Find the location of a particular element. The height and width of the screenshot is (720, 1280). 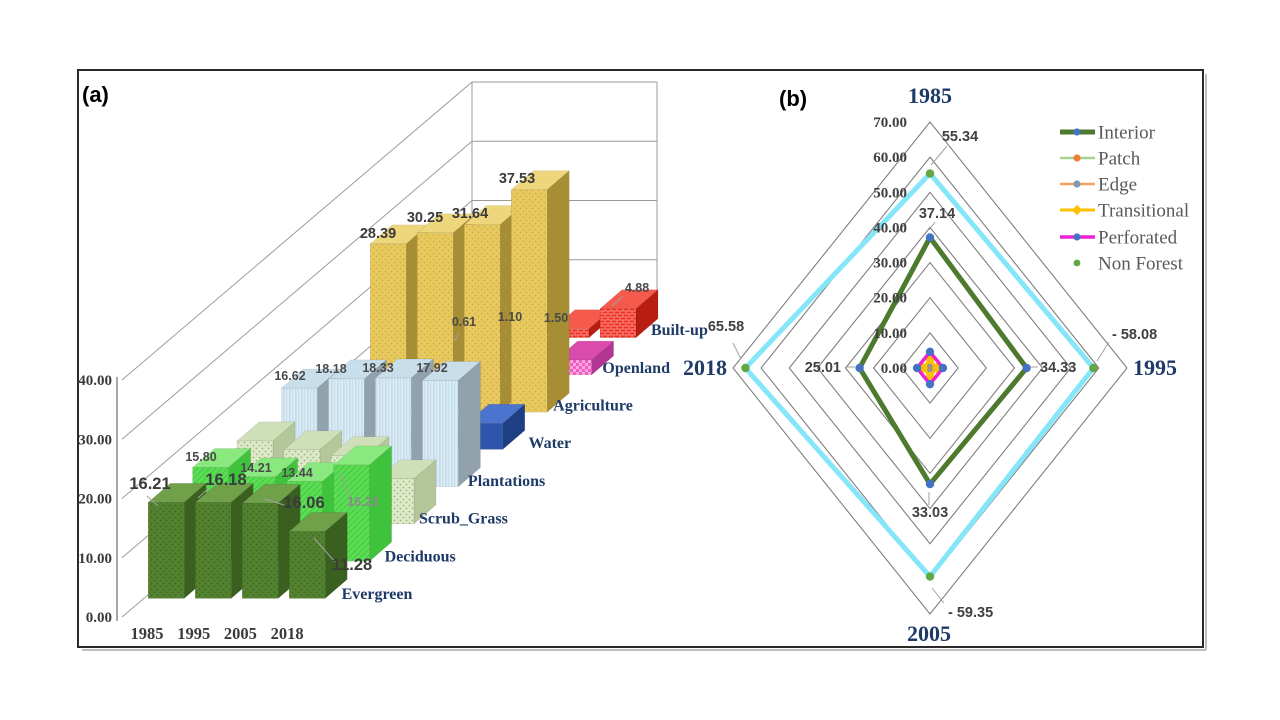

bar-plantations-2018 is located at coordinates (451, 424).